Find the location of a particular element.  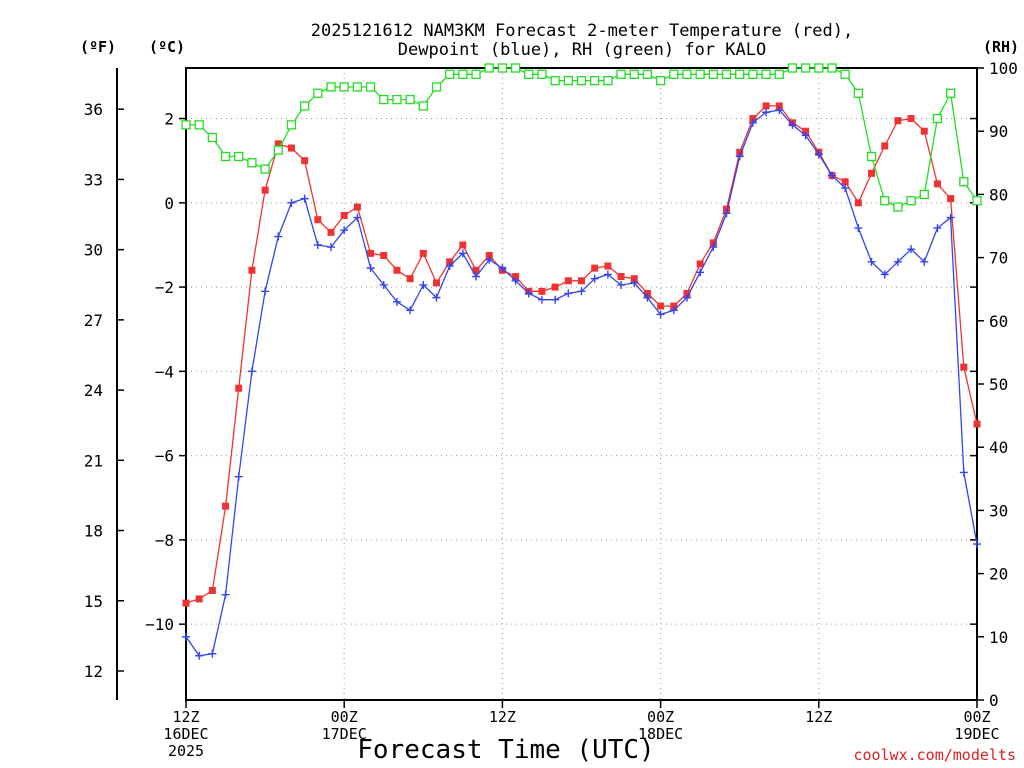

fahrenheit-tick-label: 27 is located at coordinates (93, 320).